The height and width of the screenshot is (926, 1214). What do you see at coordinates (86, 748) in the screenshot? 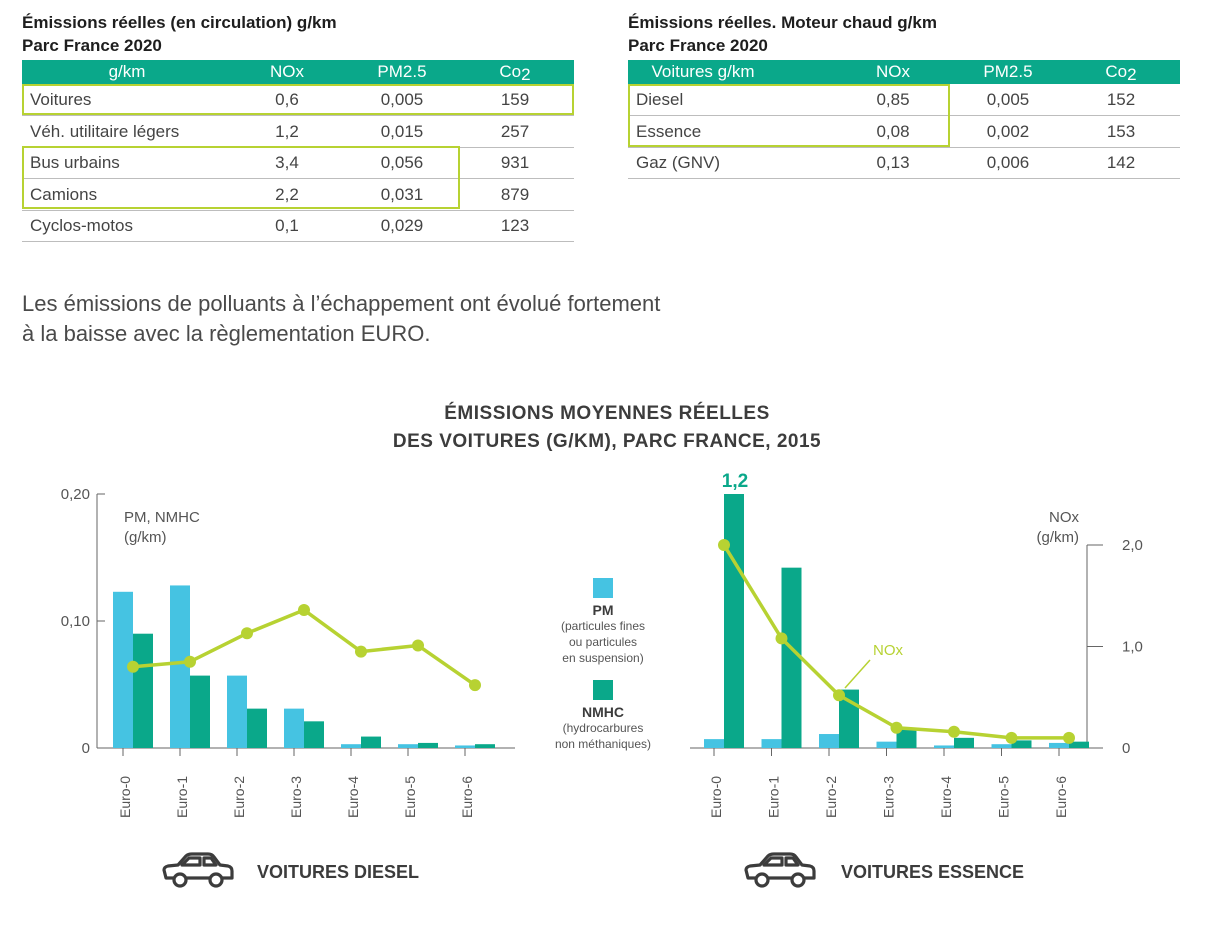
I see `y-tick-label-left: 0` at bounding box center [86, 748].